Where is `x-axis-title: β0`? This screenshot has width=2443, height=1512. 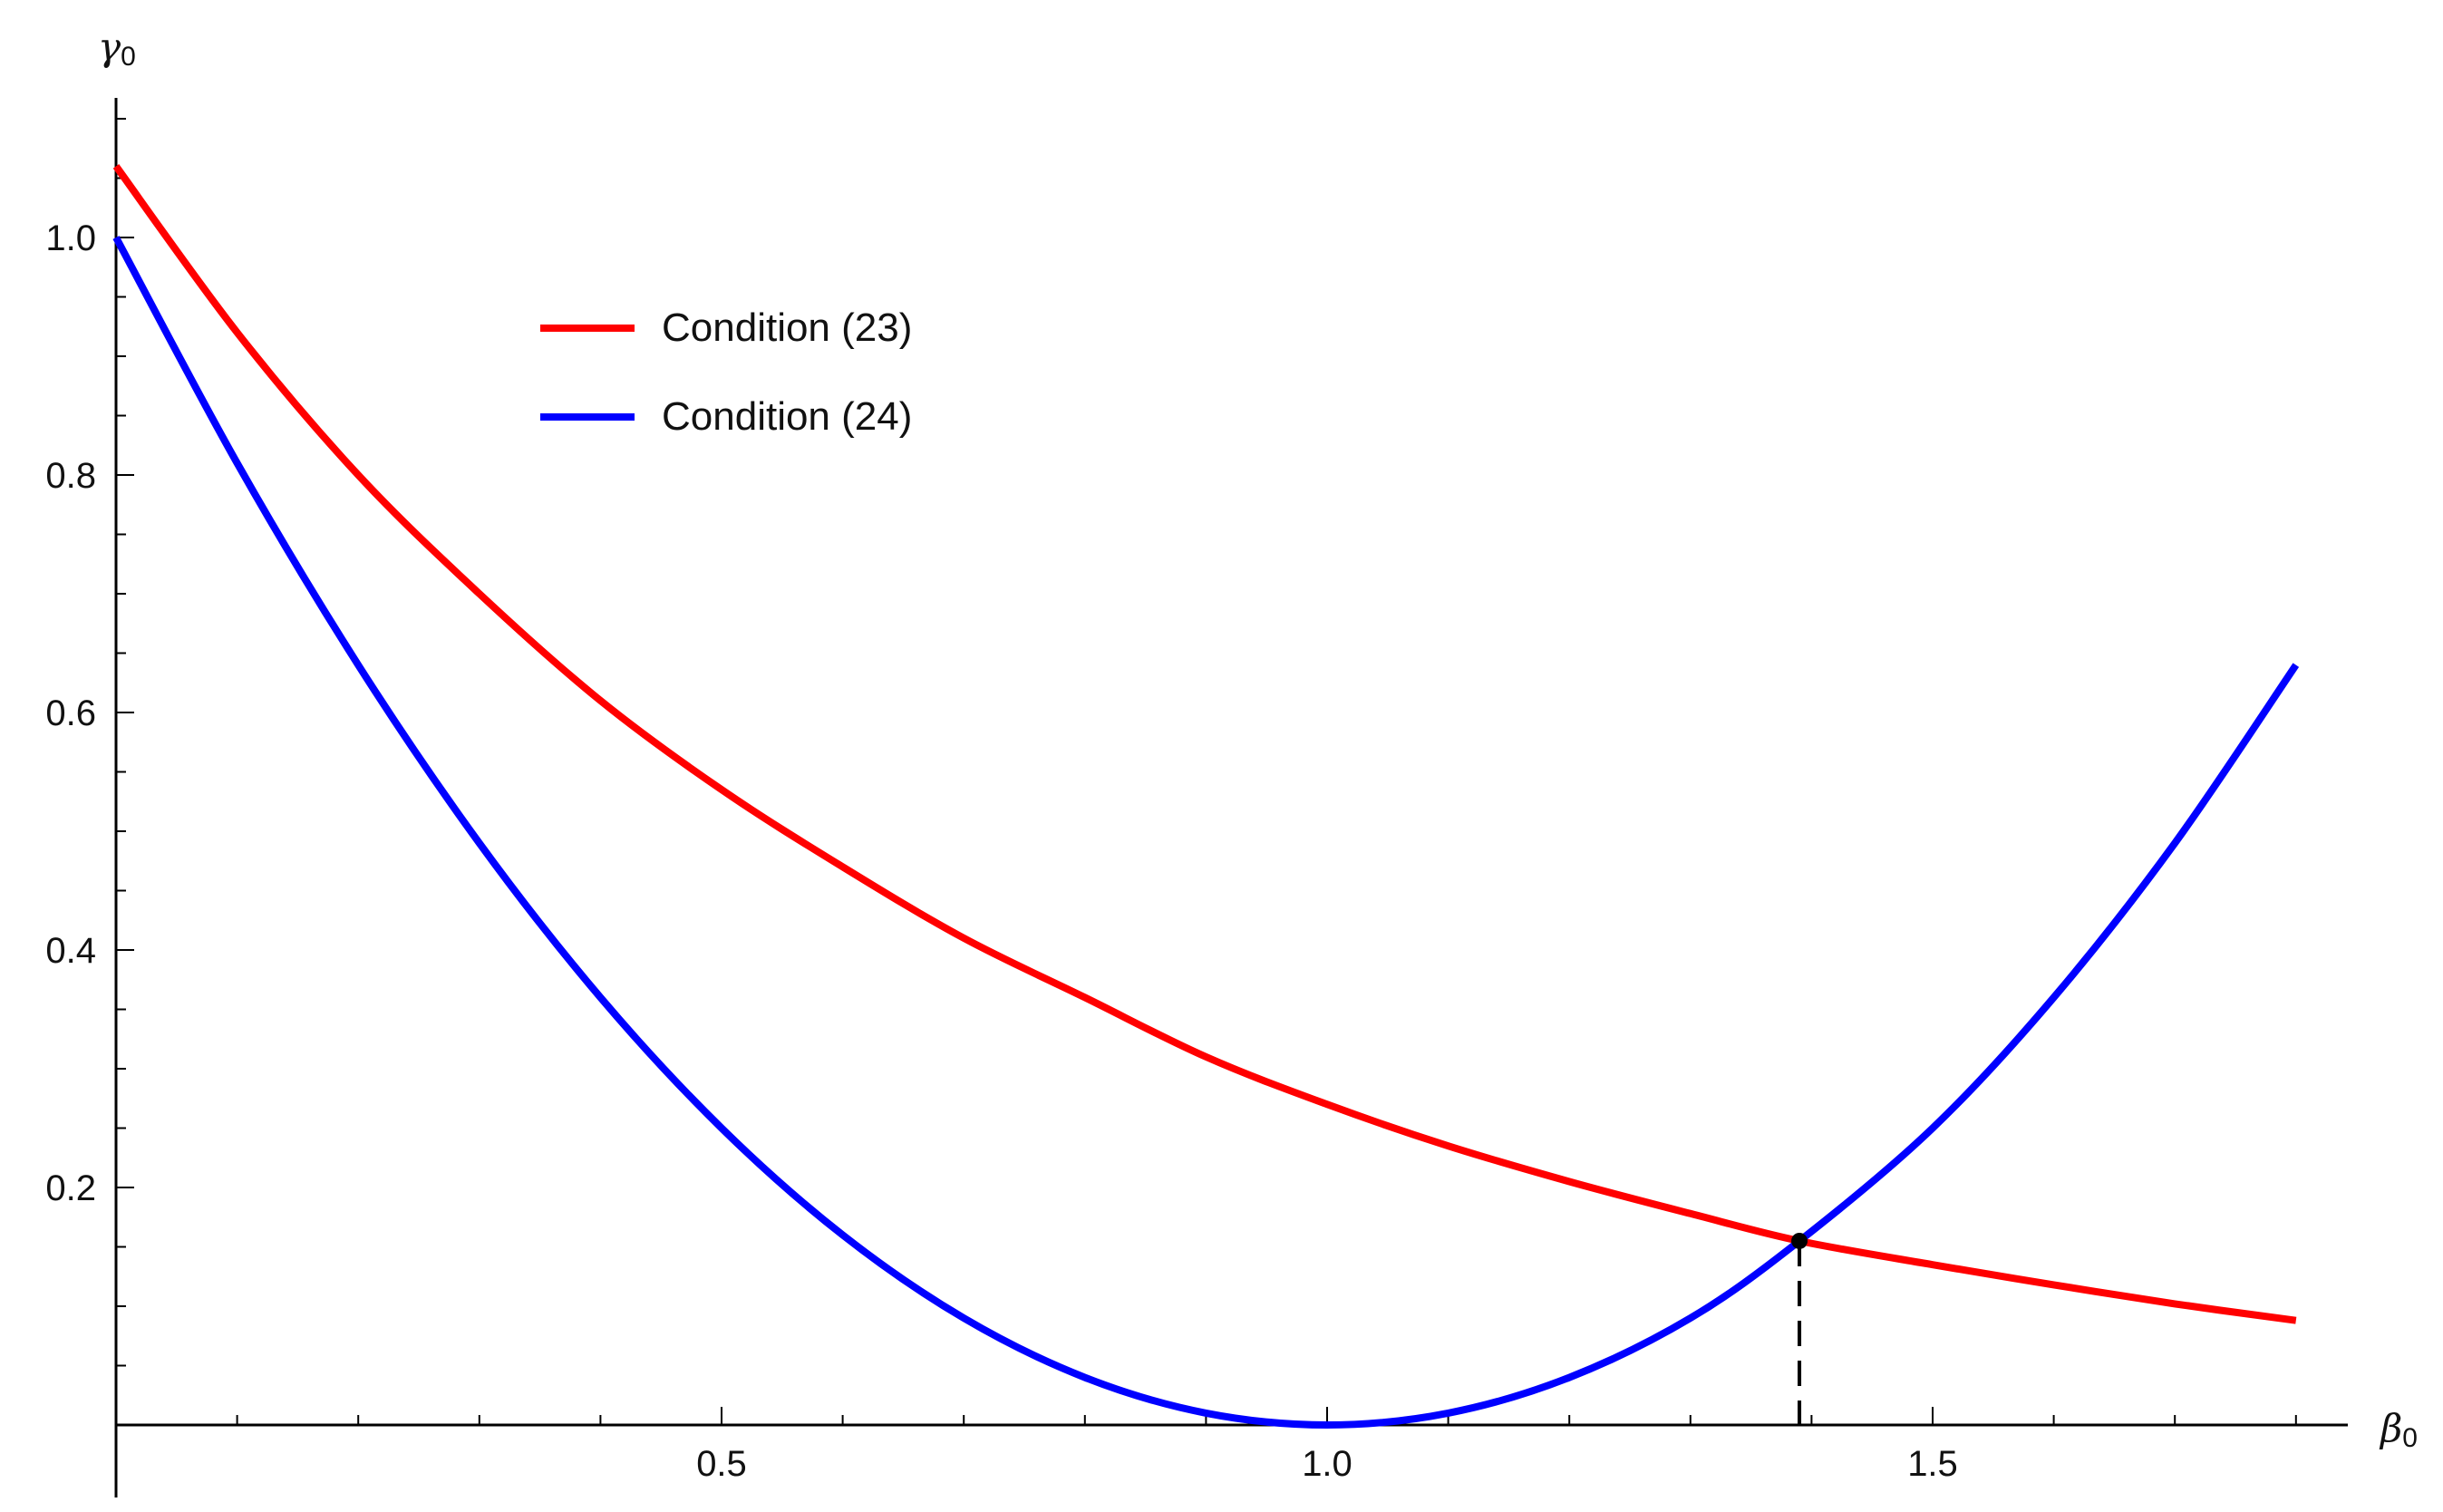 x-axis-title: β0 is located at coordinates (2398, 1430).